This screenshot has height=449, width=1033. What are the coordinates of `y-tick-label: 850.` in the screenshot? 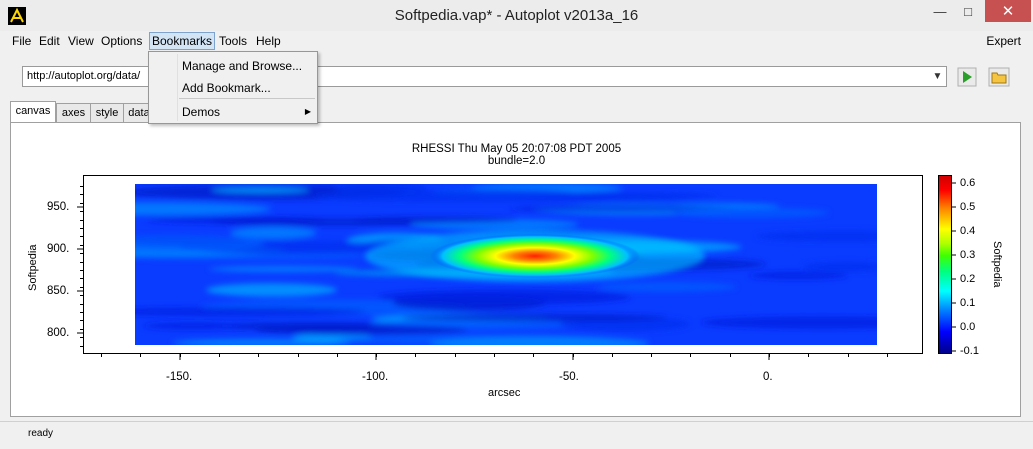 It's located at (58, 291).